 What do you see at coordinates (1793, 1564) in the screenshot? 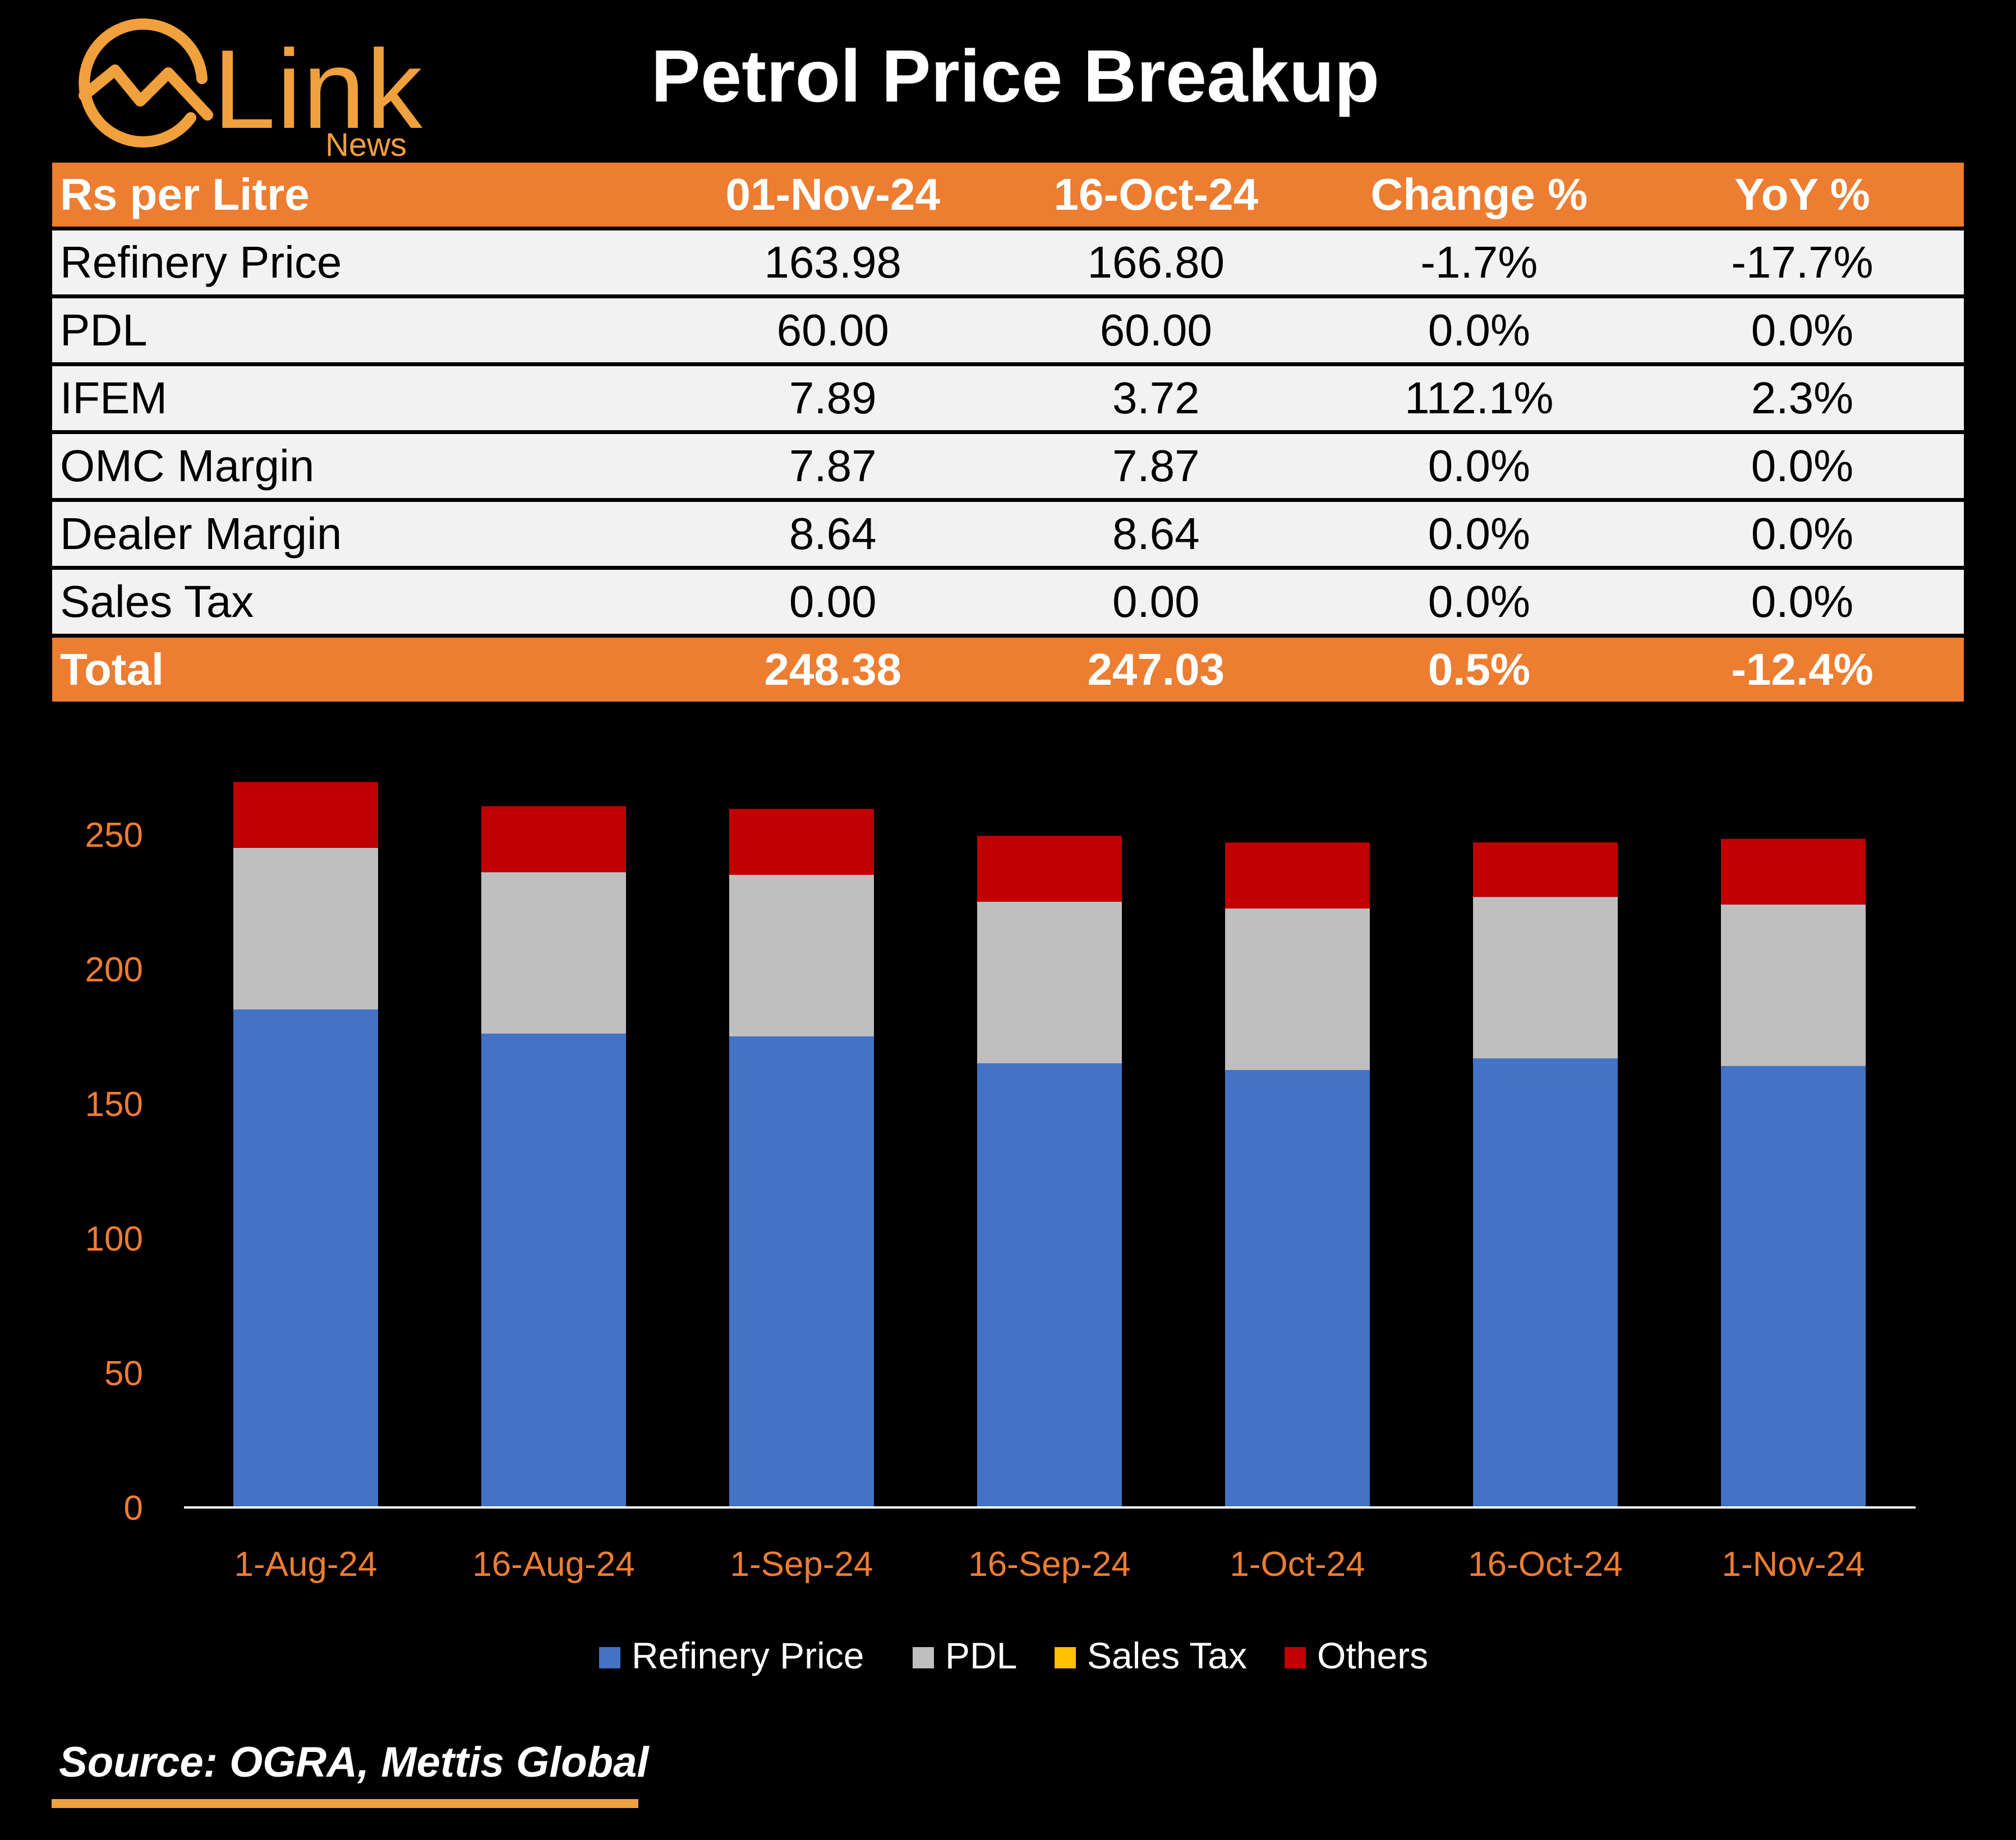
I see `x-tick-label: 1-Nov-24` at bounding box center [1793, 1564].